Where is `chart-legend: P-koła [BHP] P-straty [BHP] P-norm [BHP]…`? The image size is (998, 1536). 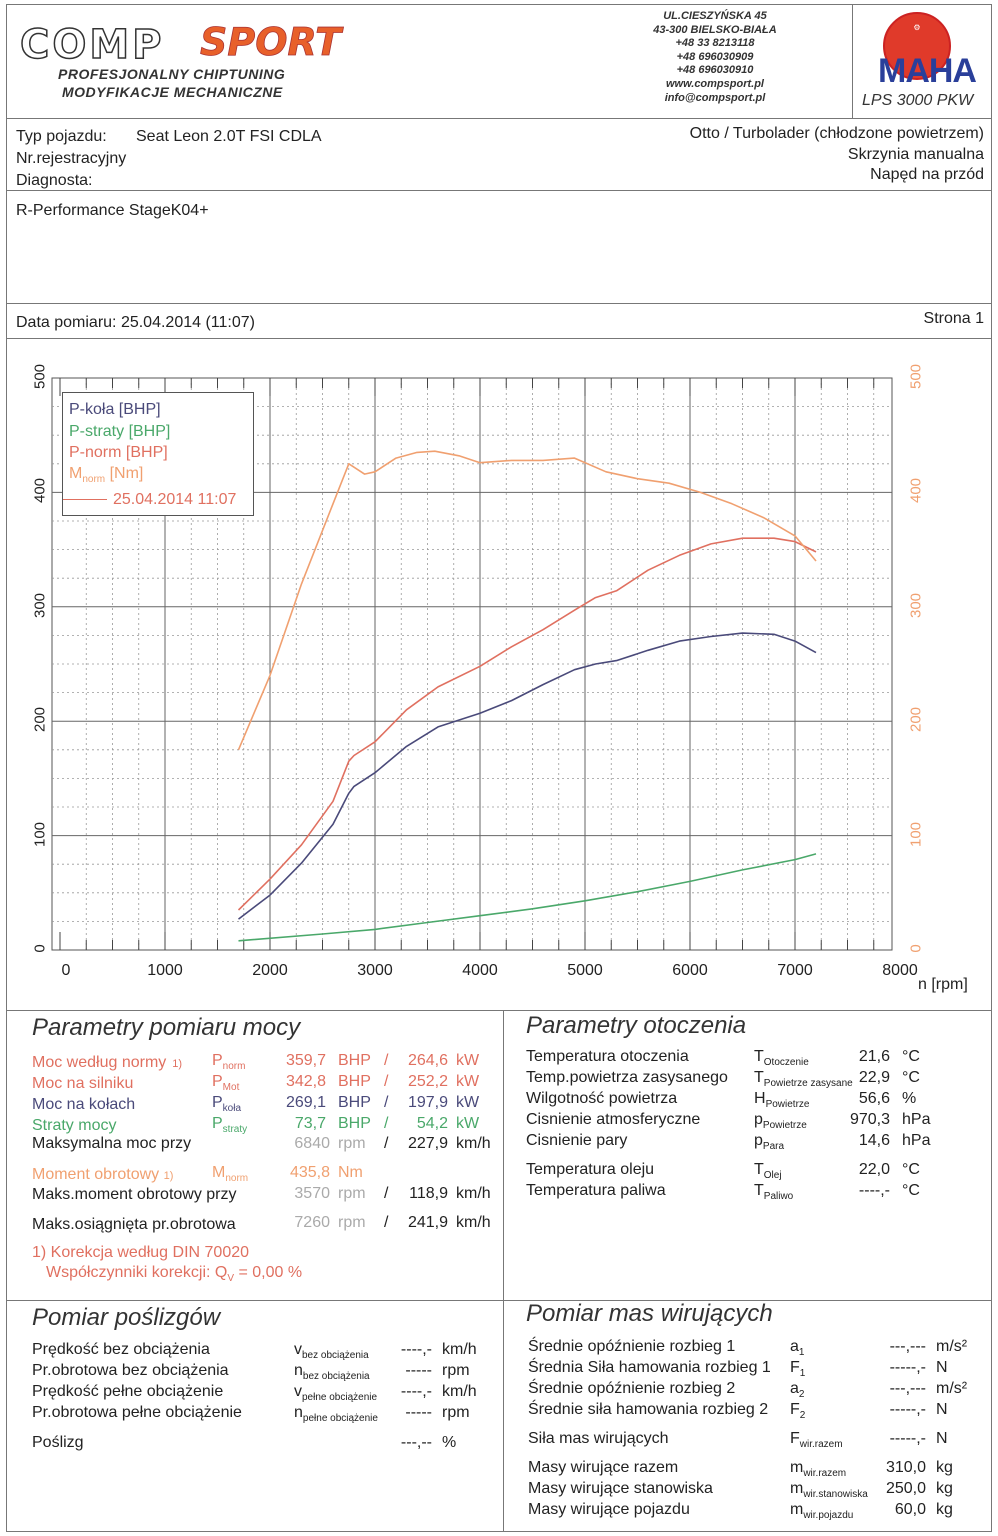 chart-legend: P-koła [BHP] P-straty [BHP] P-norm [BHP]… is located at coordinates (158, 454).